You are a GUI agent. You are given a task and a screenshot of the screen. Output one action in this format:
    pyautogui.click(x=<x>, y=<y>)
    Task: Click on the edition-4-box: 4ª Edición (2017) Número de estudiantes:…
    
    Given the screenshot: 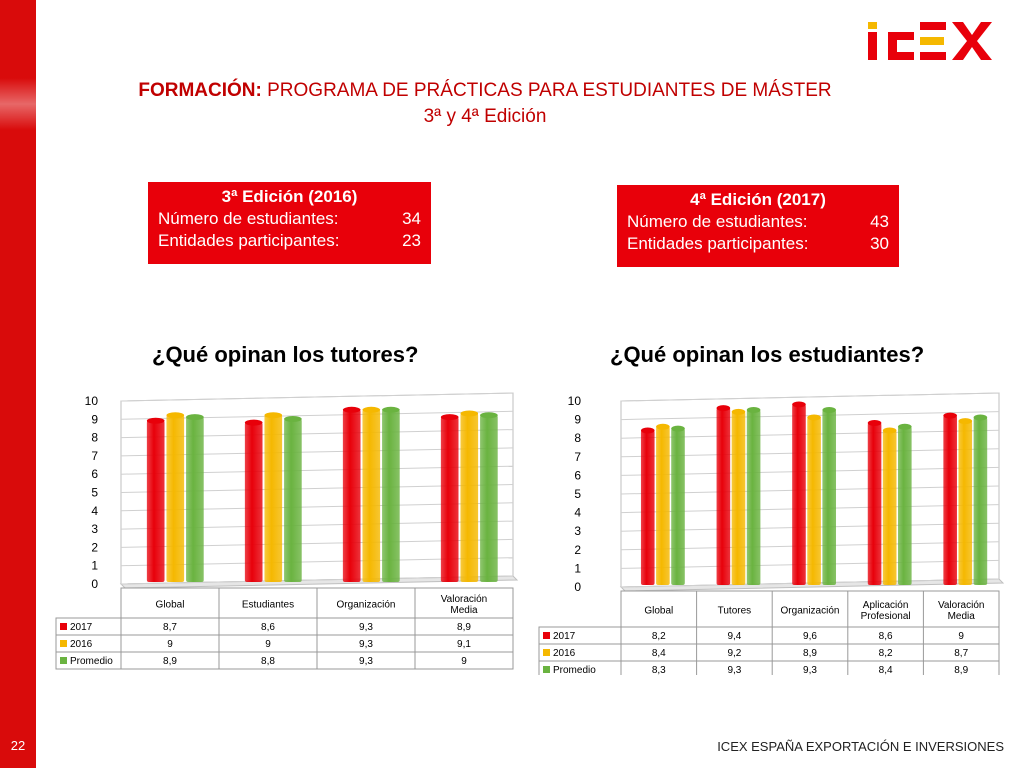 What is the action you would take?
    pyautogui.click(x=758, y=226)
    